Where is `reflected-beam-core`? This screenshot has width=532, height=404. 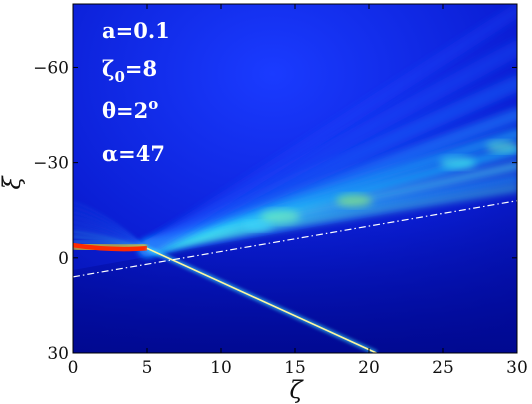 reflected-beam-core is located at coordinates (261, 300).